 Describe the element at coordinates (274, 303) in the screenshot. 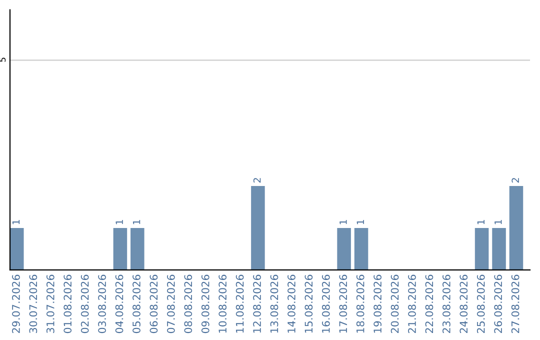

I see `x-tick-label: 13.08.2026` at that location.